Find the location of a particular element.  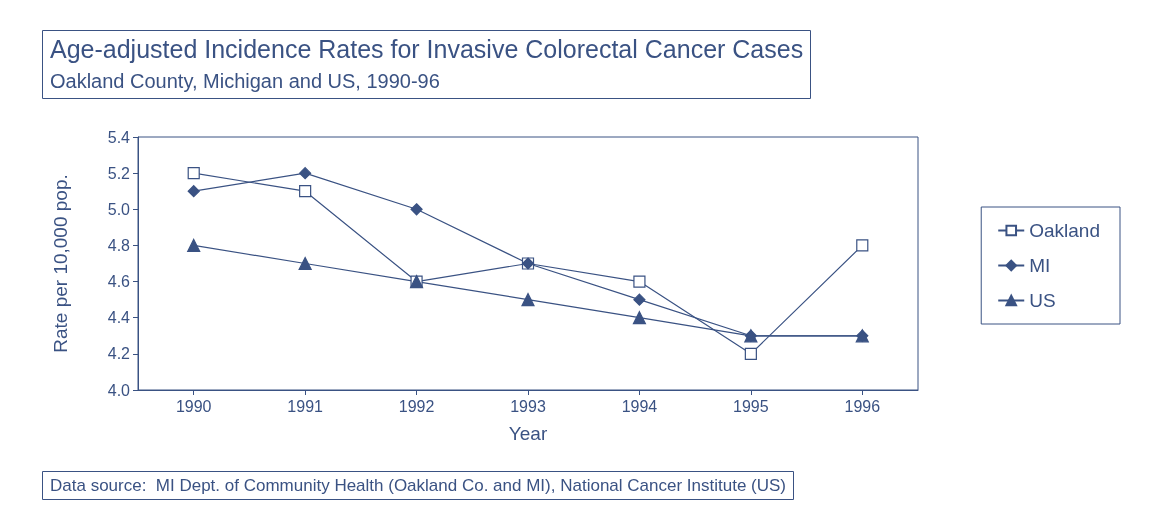

y-tick-label: 5.4 is located at coordinates (119, 137).